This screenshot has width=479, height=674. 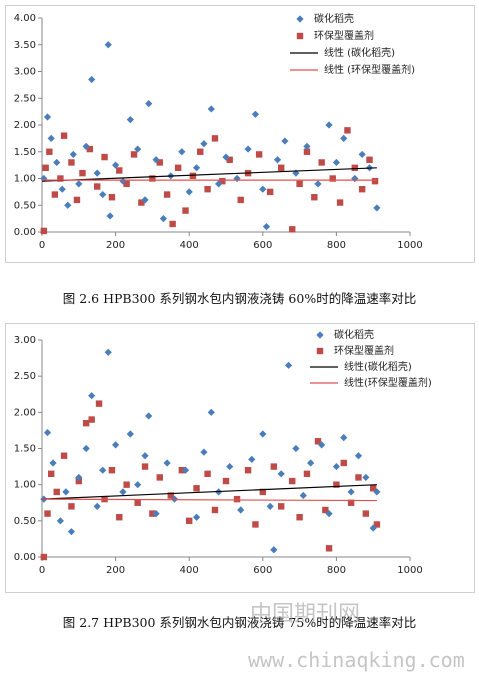 What do you see at coordinates (356, 660) in the screenshot?
I see `watermark-url: www.chinaqking.com` at bounding box center [356, 660].